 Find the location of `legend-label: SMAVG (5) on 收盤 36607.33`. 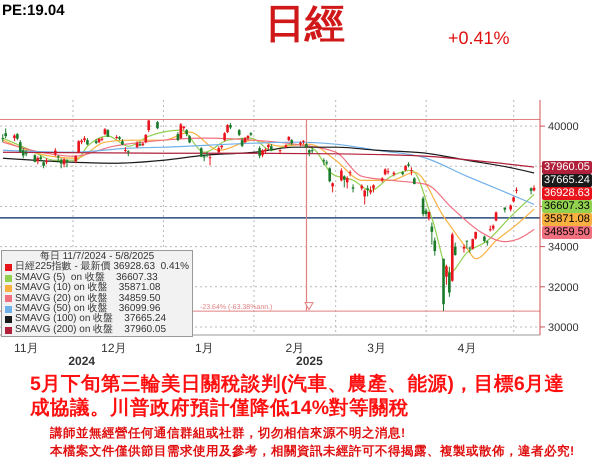

legend-label: SMAVG (5) on 收盤 36607.33 is located at coordinates (86, 277).